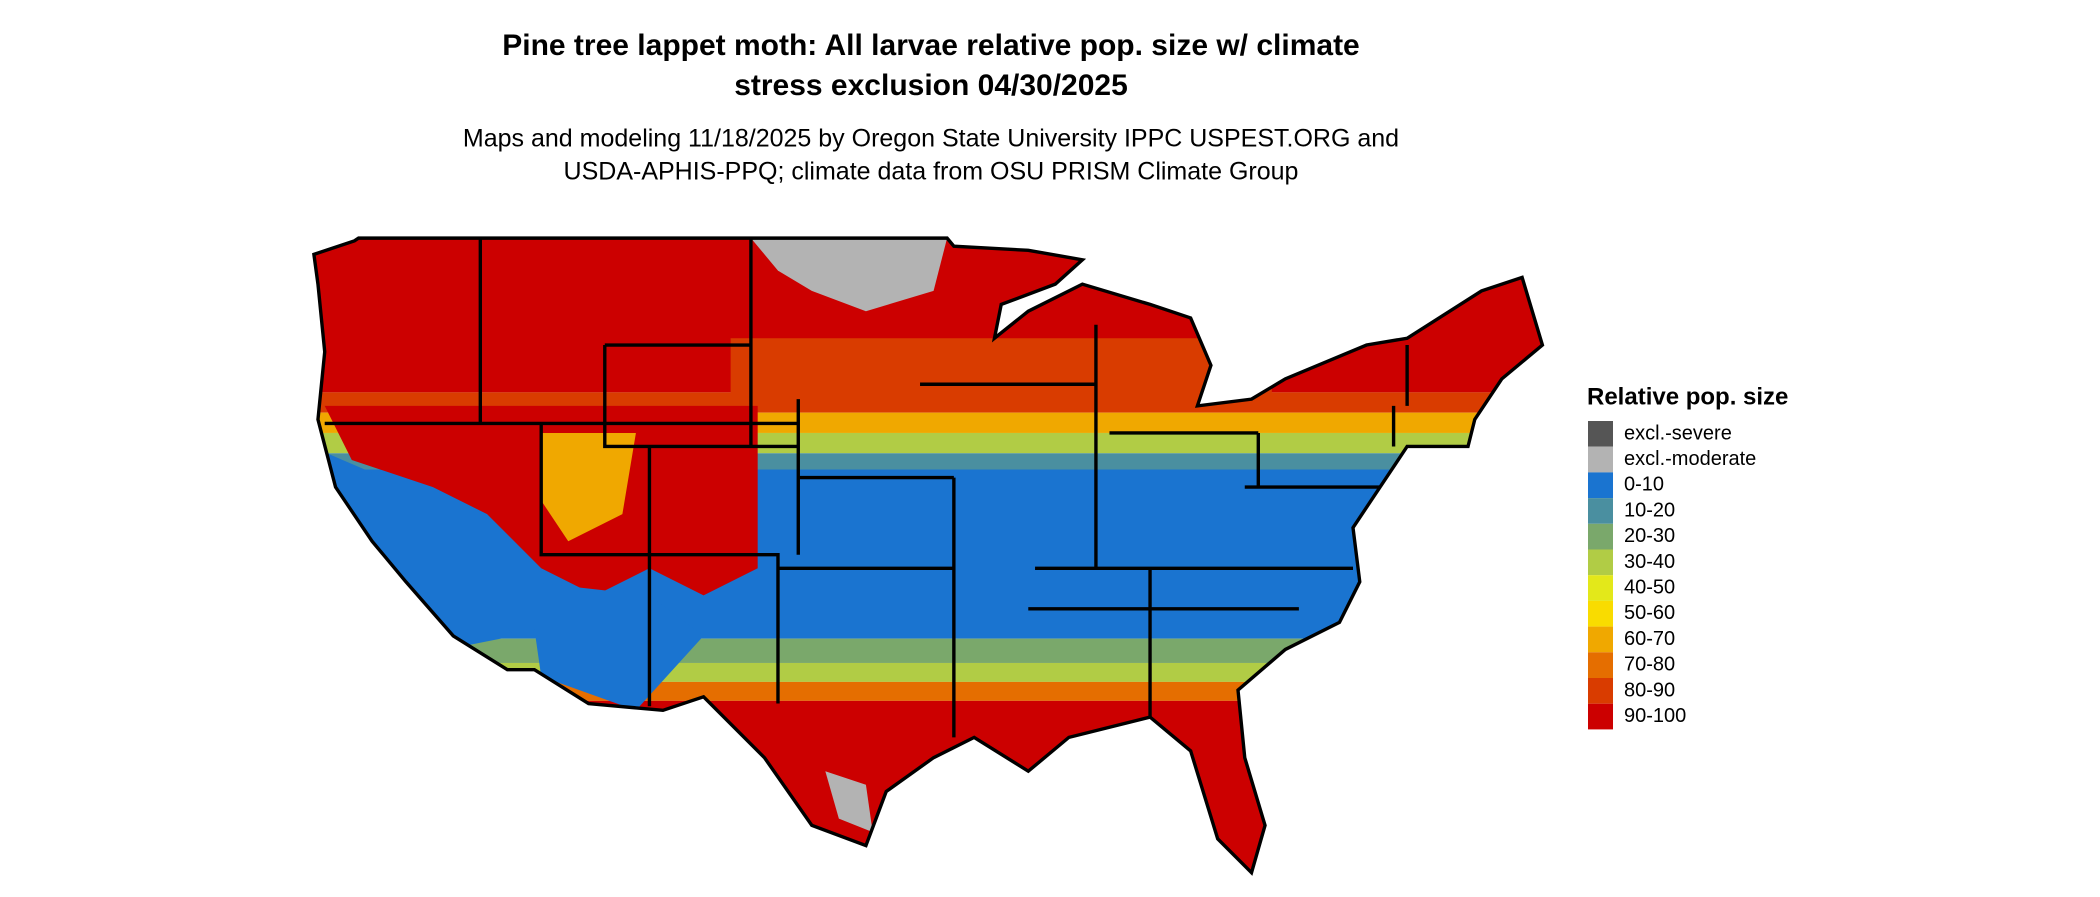  I want to click on legend-label: excl.-moderate, so click(1690, 459).